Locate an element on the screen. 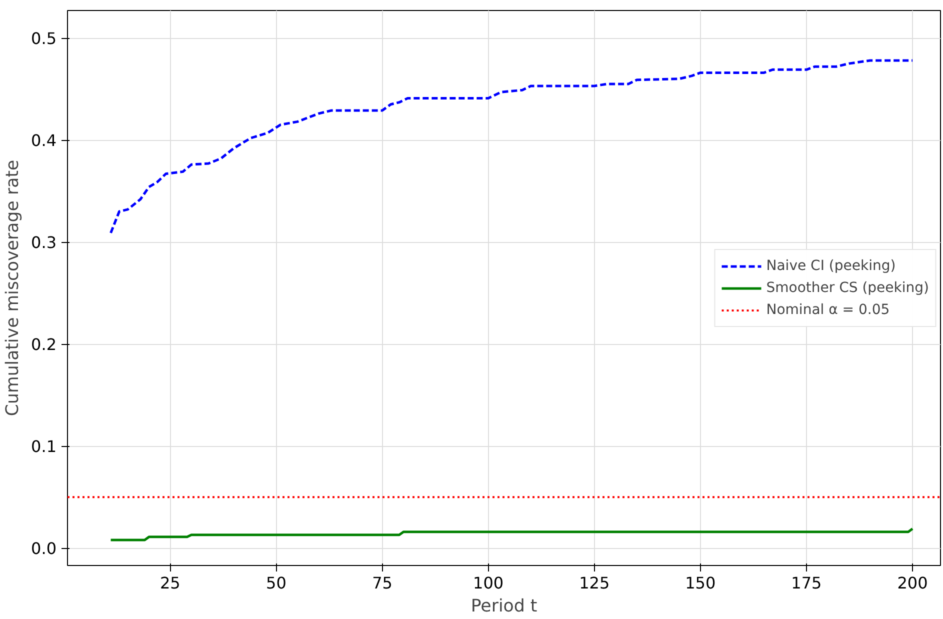  x-axis-title: Period t is located at coordinates (504, 606).